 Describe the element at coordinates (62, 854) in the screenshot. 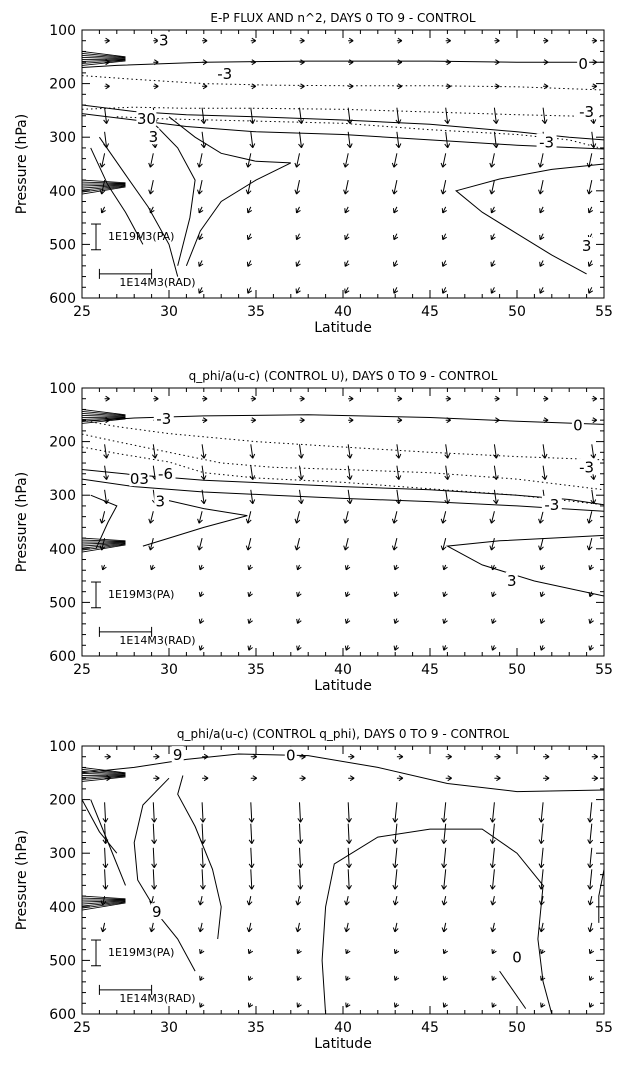

I see `y-tick-label: 300` at that location.